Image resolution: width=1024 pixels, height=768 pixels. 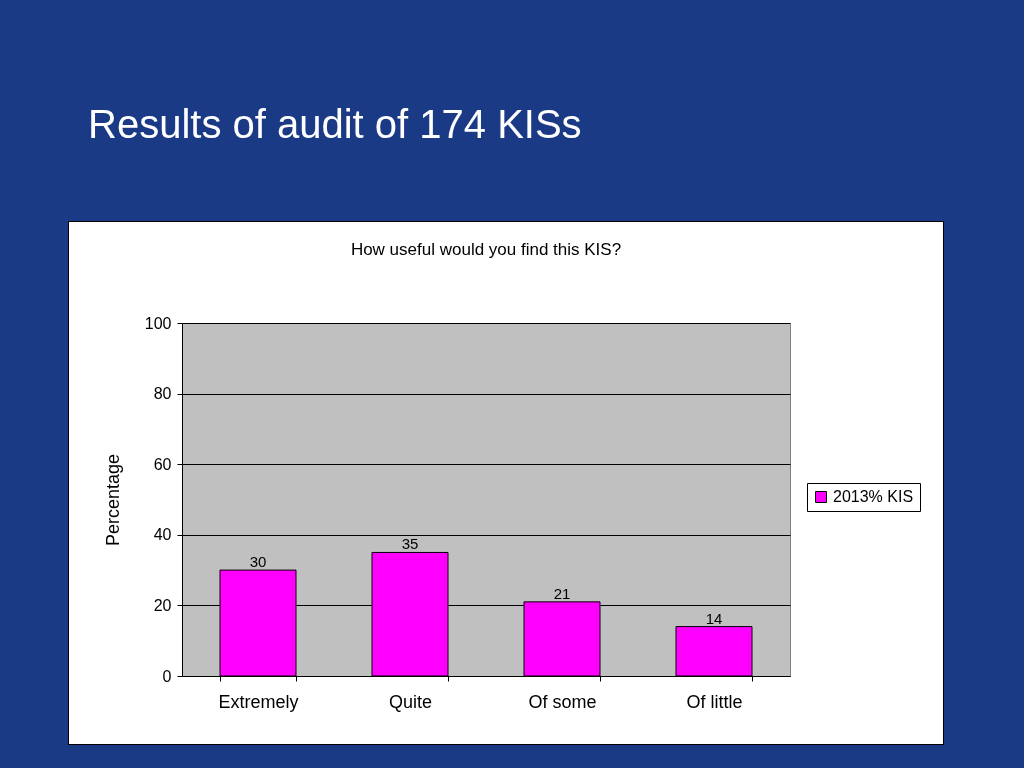 What do you see at coordinates (112, 500) in the screenshot?
I see `y-axis-title: Percentage` at bounding box center [112, 500].